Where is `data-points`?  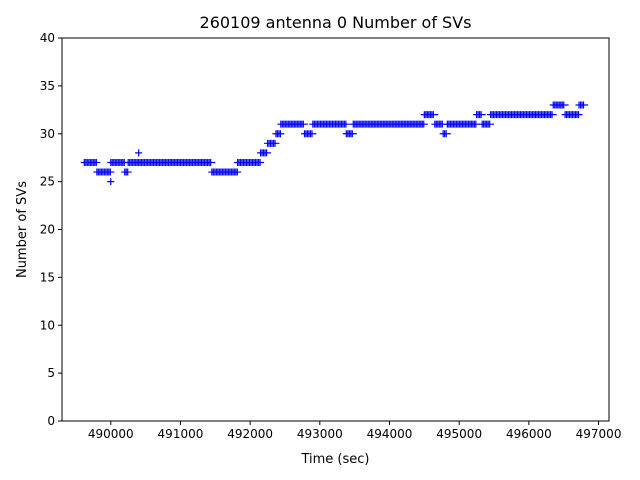
data-points is located at coordinates (334, 143).